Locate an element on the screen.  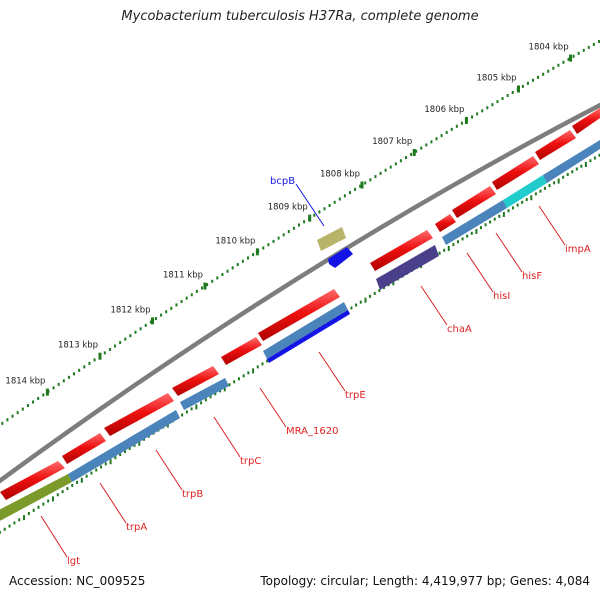
feature-trpE is located at coordinates (308, 336).